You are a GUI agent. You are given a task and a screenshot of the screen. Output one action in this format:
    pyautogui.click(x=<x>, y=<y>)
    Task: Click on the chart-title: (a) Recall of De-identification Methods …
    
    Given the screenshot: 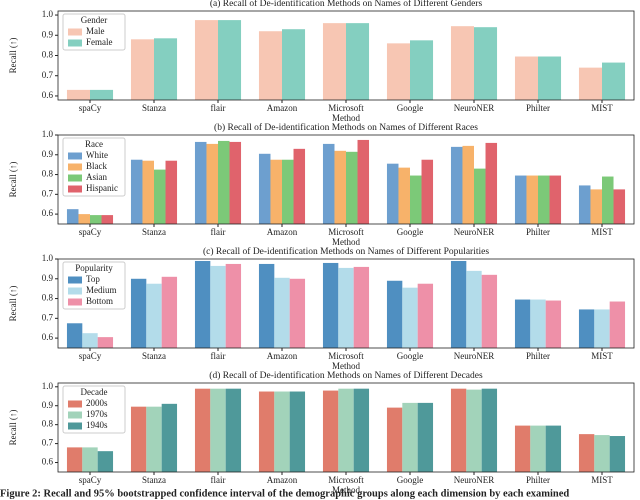 What is the action you would take?
    pyautogui.click(x=346, y=4)
    